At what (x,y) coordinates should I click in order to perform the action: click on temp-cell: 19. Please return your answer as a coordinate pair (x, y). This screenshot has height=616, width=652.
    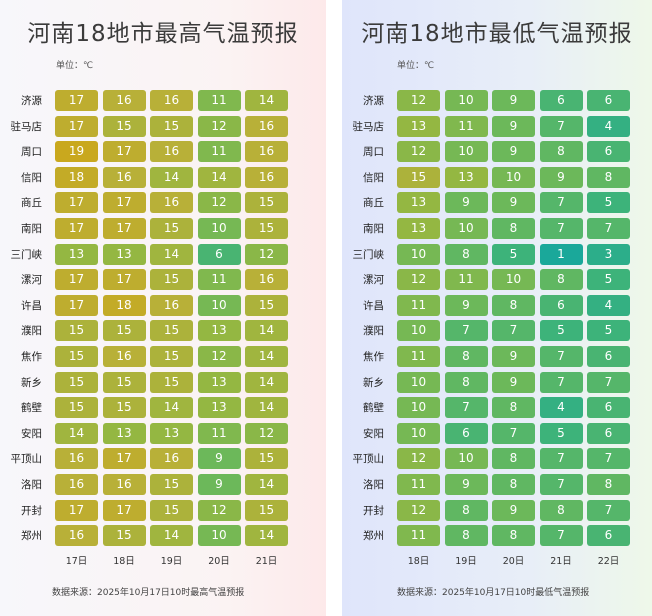
    Looking at the image, I should click on (76, 152).